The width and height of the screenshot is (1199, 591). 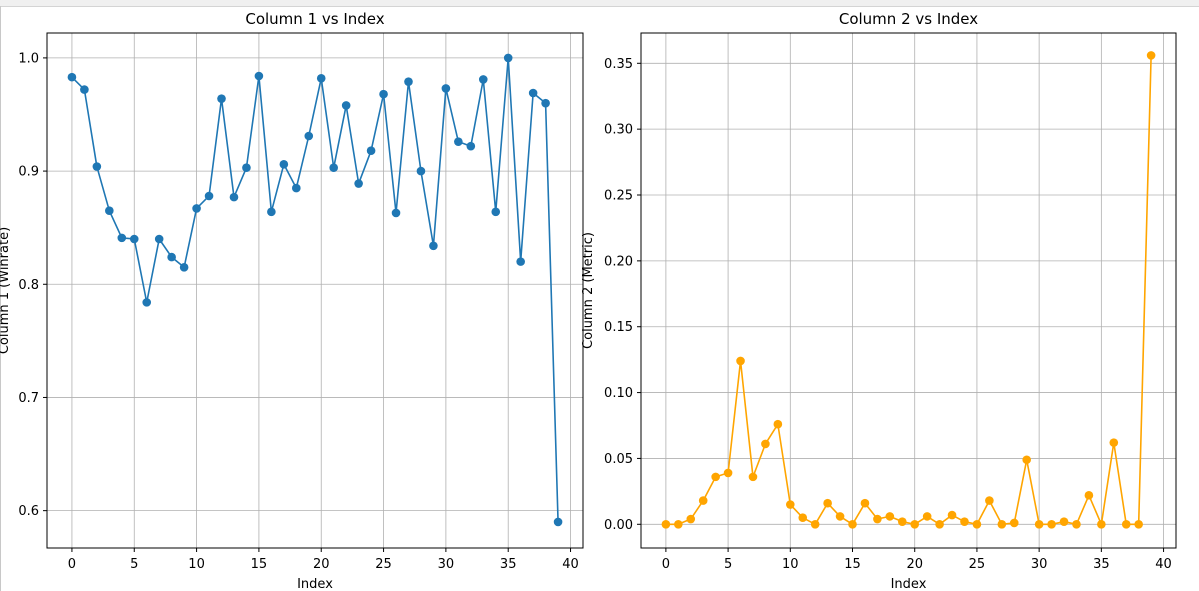 What do you see at coordinates (28, 285) in the screenshot?
I see `y-tick-label: 0.8` at bounding box center [28, 285].